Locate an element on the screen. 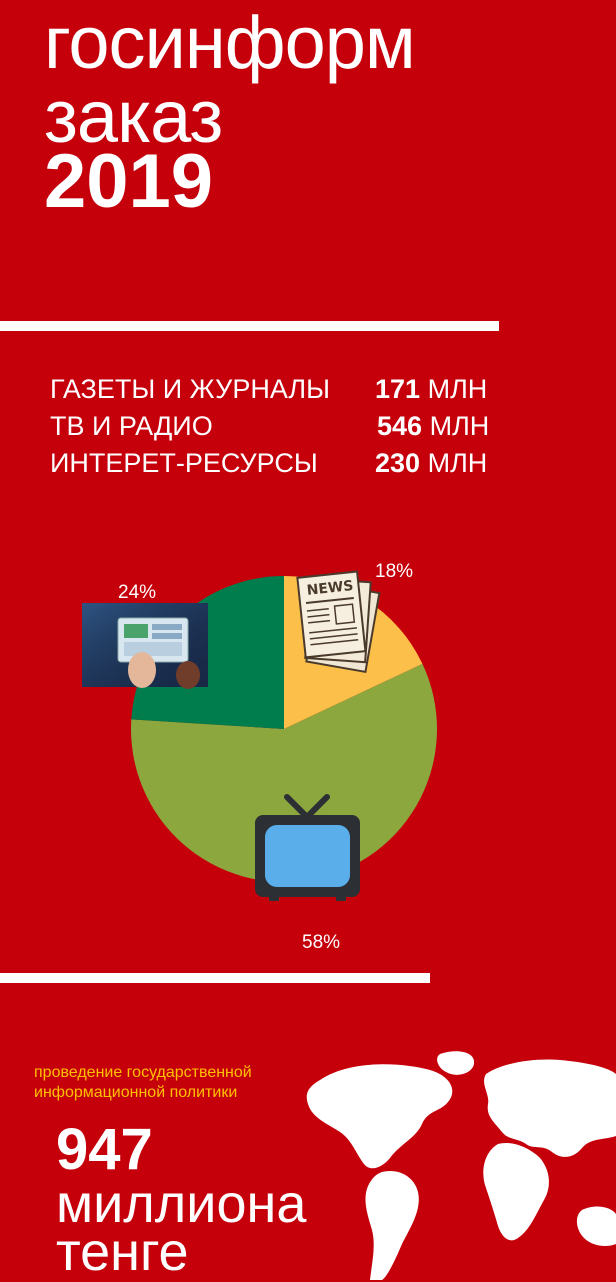 The height and width of the screenshot is (1282, 616). svg-text: NEWS is located at coordinates (330, 588).